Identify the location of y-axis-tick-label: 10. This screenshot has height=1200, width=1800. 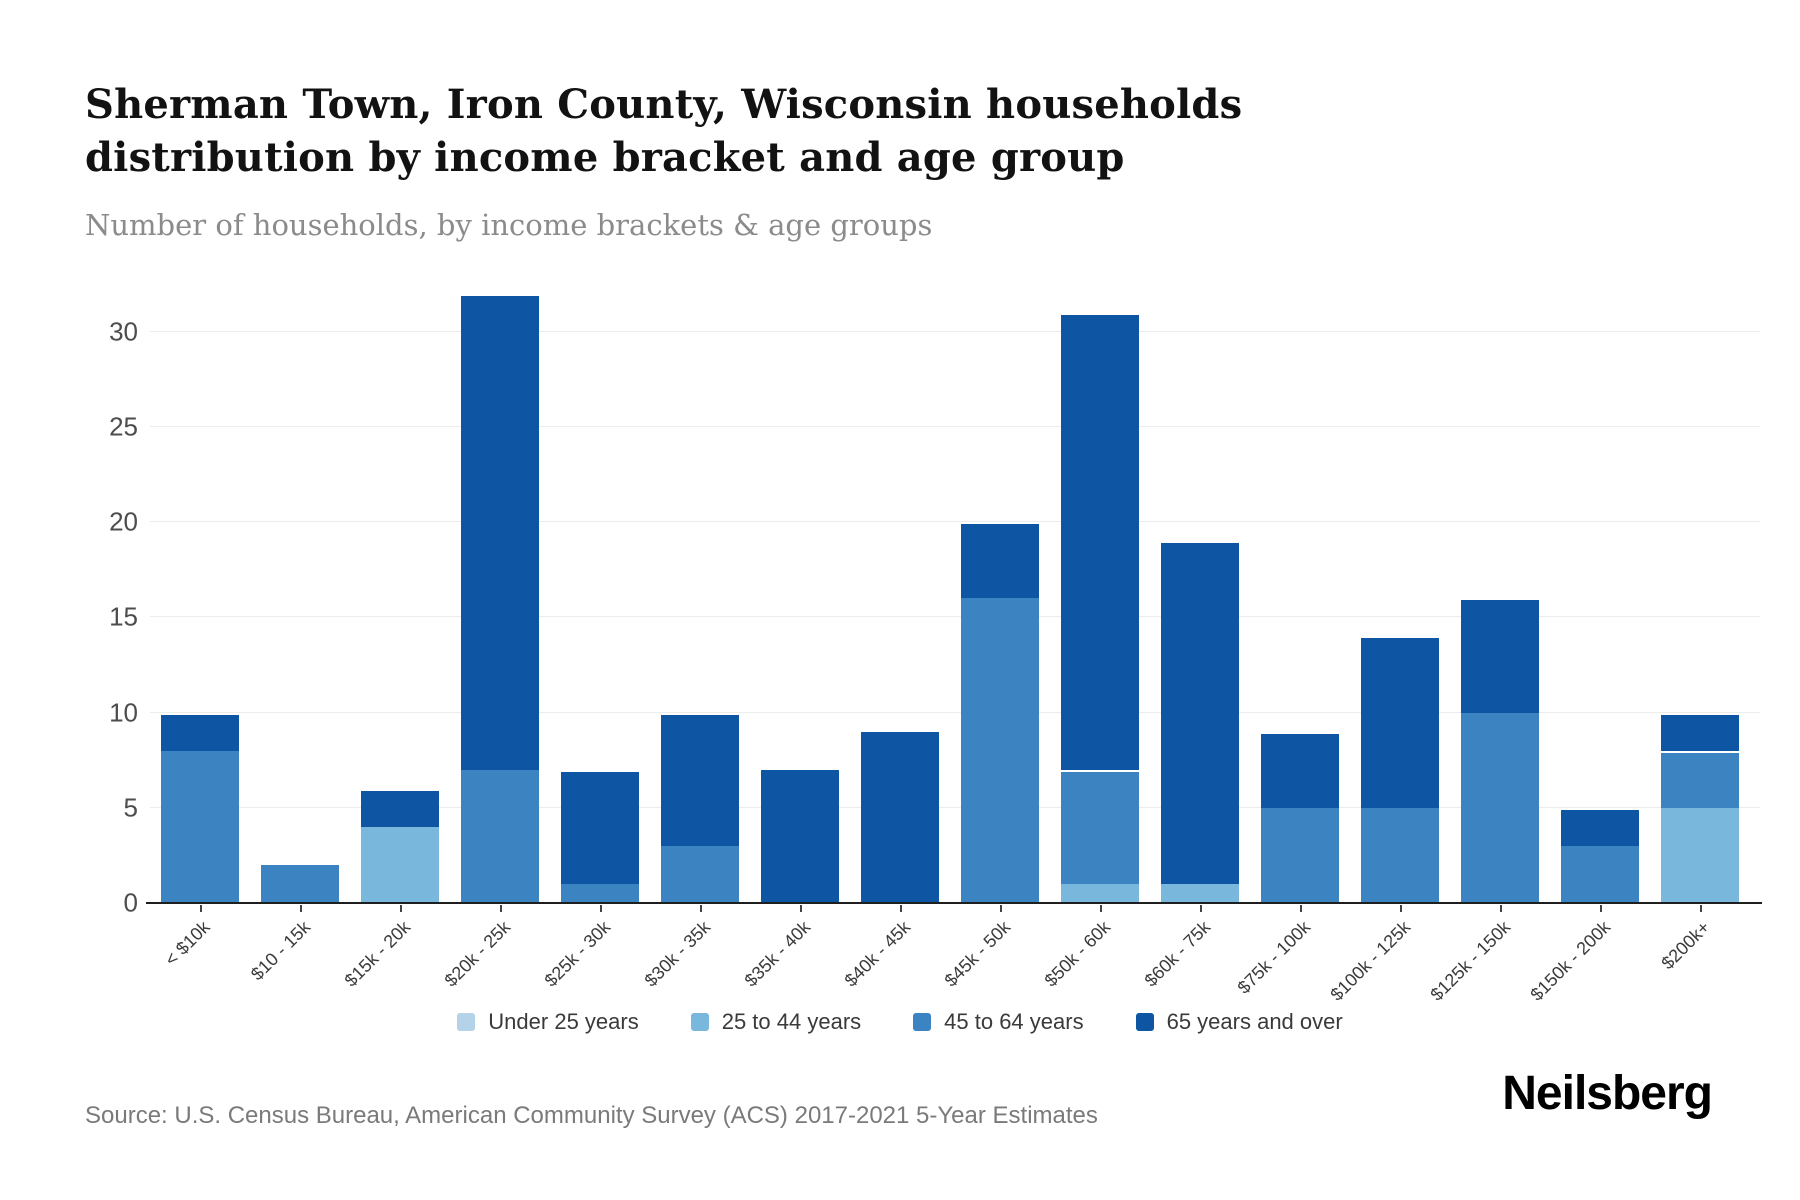
(123, 712).